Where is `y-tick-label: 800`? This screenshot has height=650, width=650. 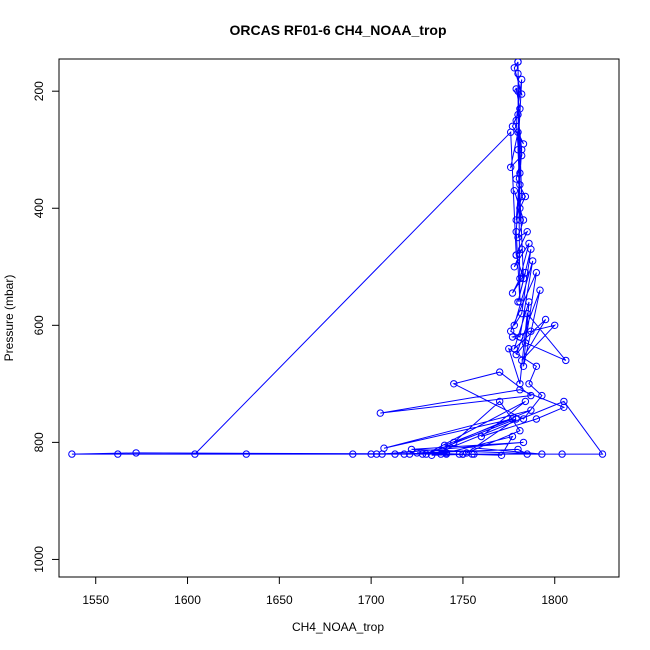 y-tick-label: 800 is located at coordinates (39, 442).